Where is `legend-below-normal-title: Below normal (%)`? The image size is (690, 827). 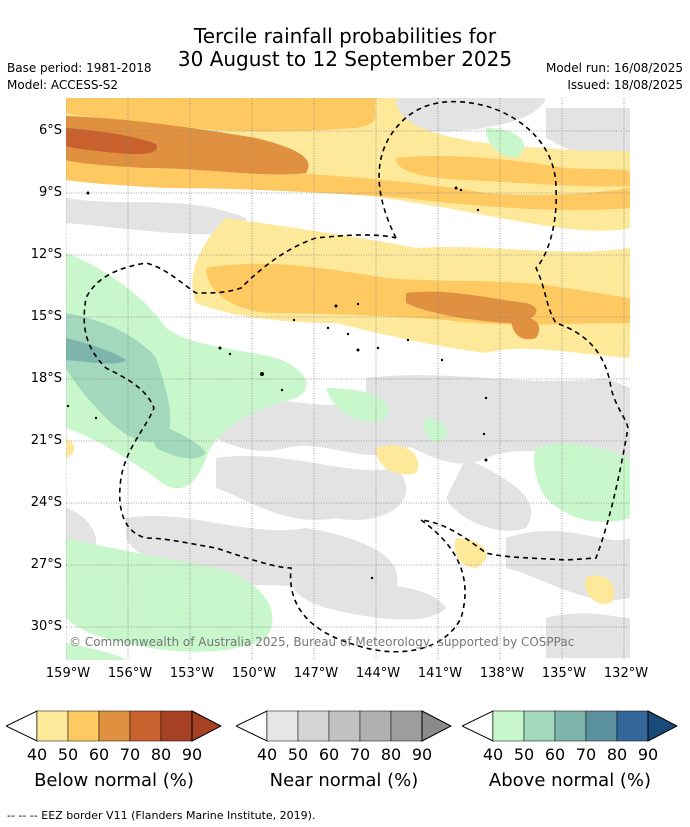
legend-below-normal-title: Below normal (%) is located at coordinates (114, 780).